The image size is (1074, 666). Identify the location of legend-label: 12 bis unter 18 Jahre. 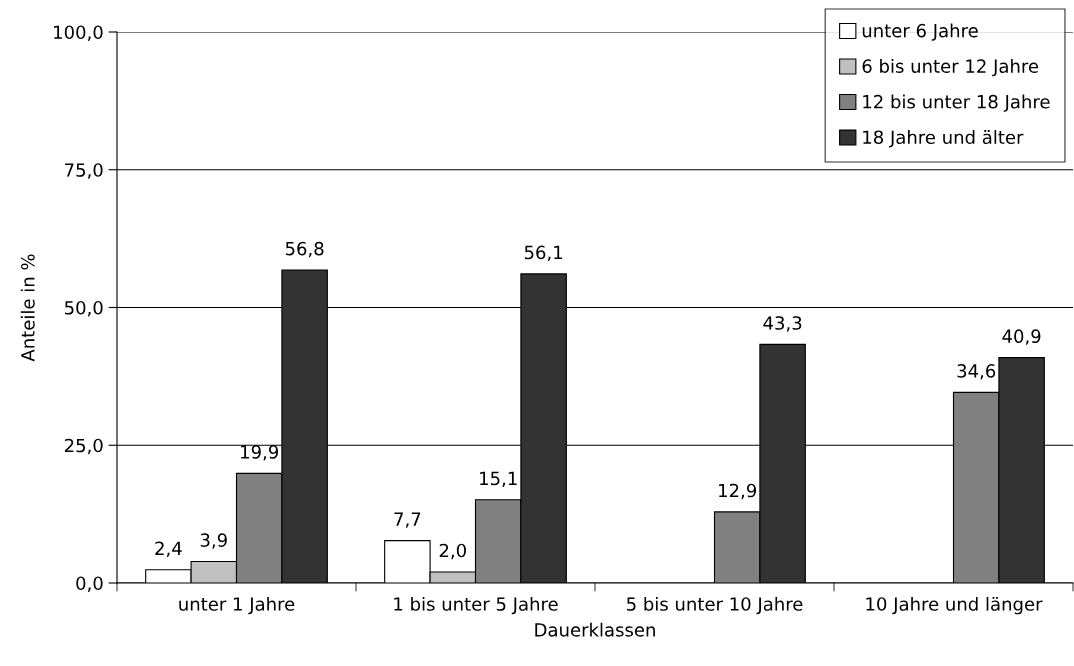
(956, 103).